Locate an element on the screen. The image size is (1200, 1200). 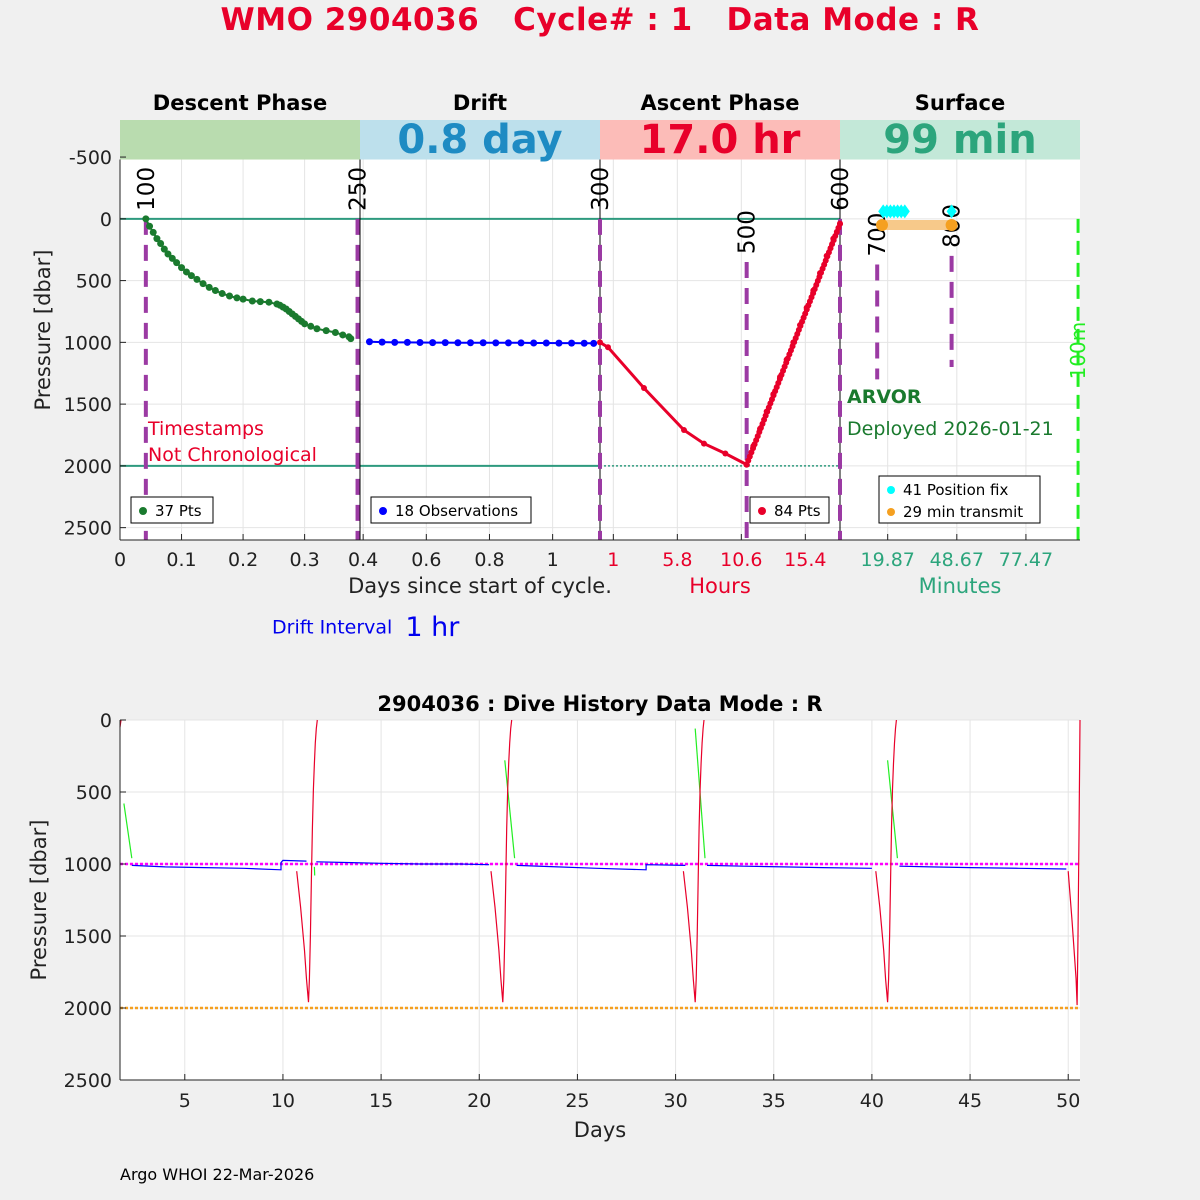
surface-legend-label: 41 Position fix is located at coordinates (955, 490).